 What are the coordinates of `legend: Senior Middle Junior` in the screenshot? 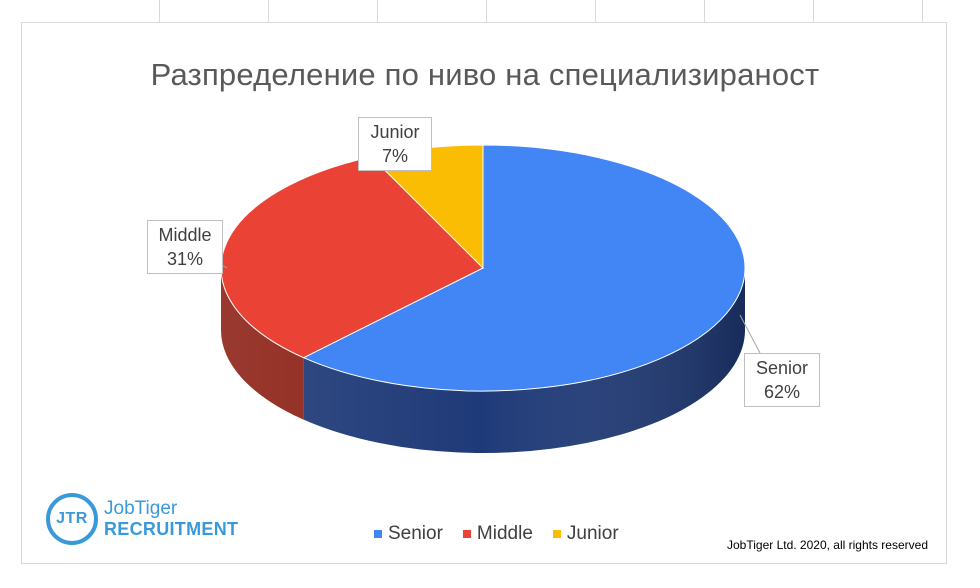 It's located at (496, 534).